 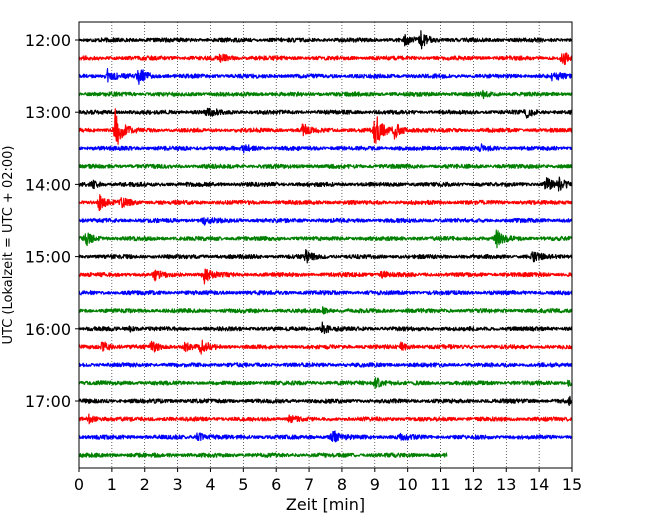 I want to click on y-tick-label: 12:00, so click(x=48, y=40).